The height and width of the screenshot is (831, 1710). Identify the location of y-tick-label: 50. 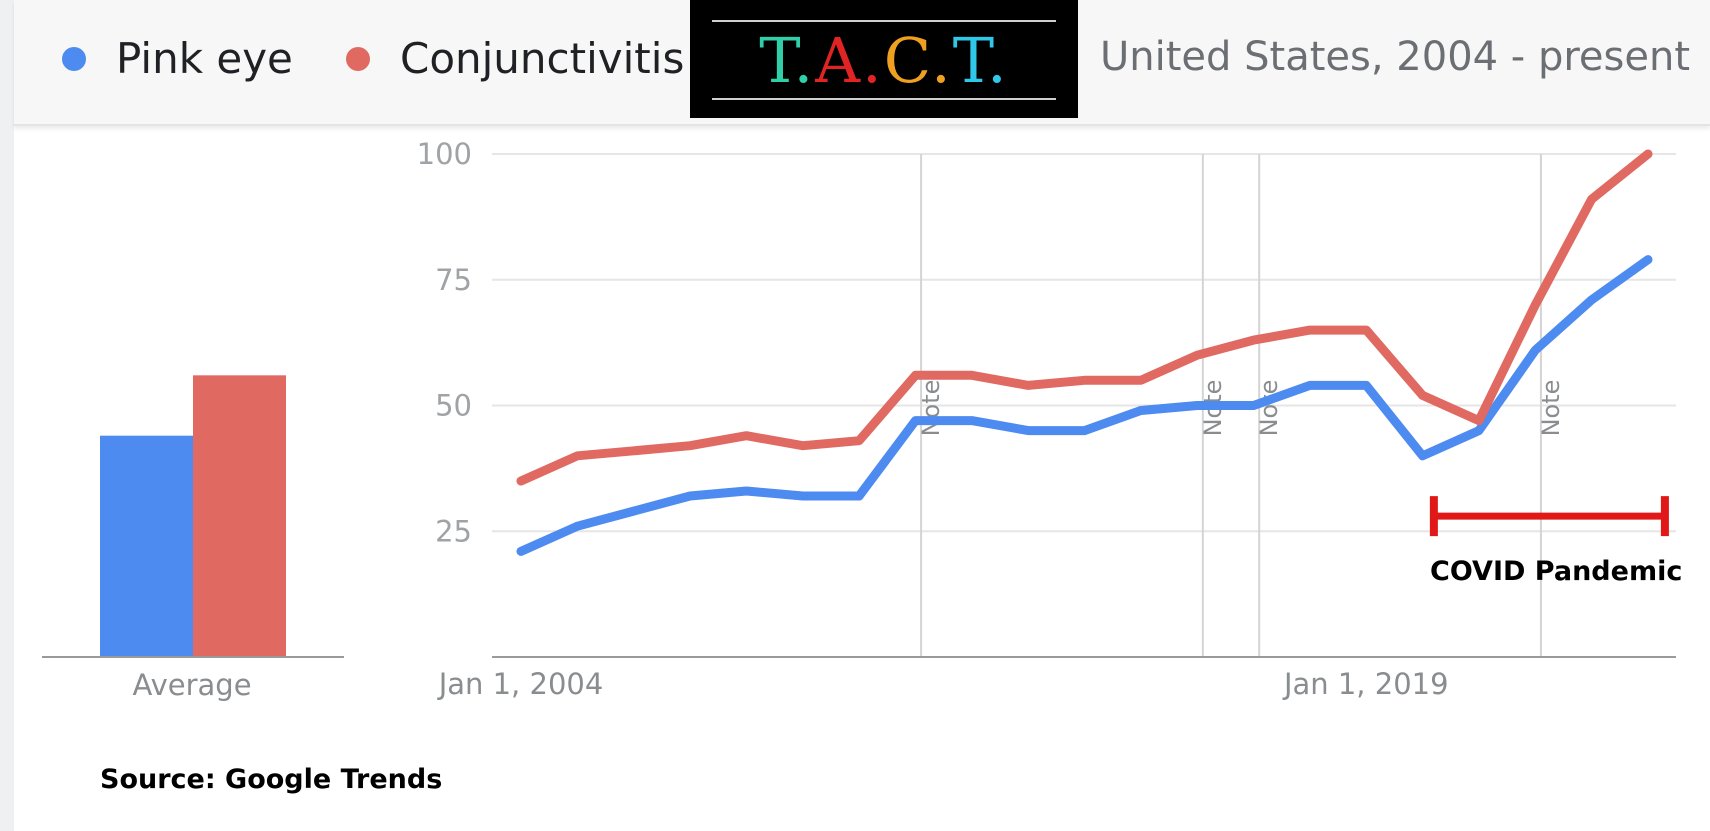
(453, 406).